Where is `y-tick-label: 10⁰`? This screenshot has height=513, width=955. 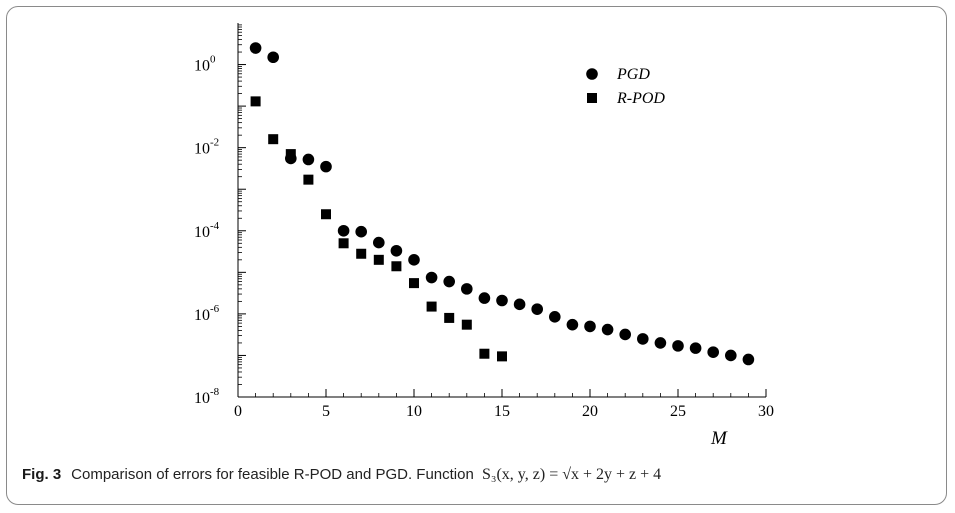 y-tick-label: 10⁰ is located at coordinates (205, 64).